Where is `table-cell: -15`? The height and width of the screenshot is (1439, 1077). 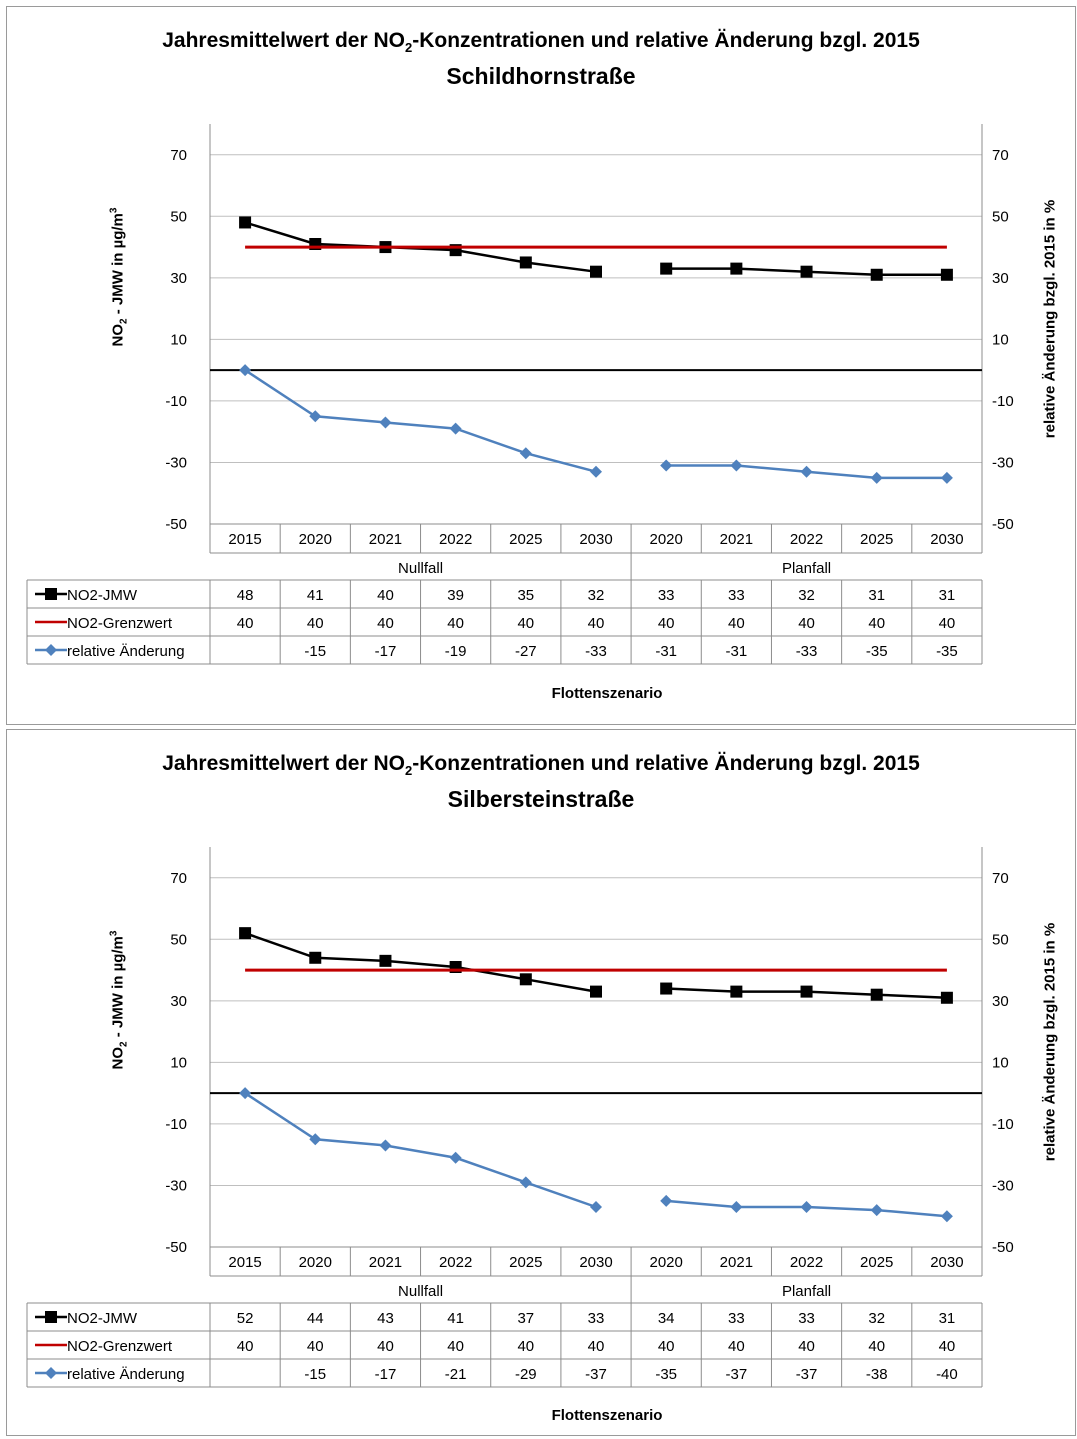
table-cell: -15 is located at coordinates (315, 651).